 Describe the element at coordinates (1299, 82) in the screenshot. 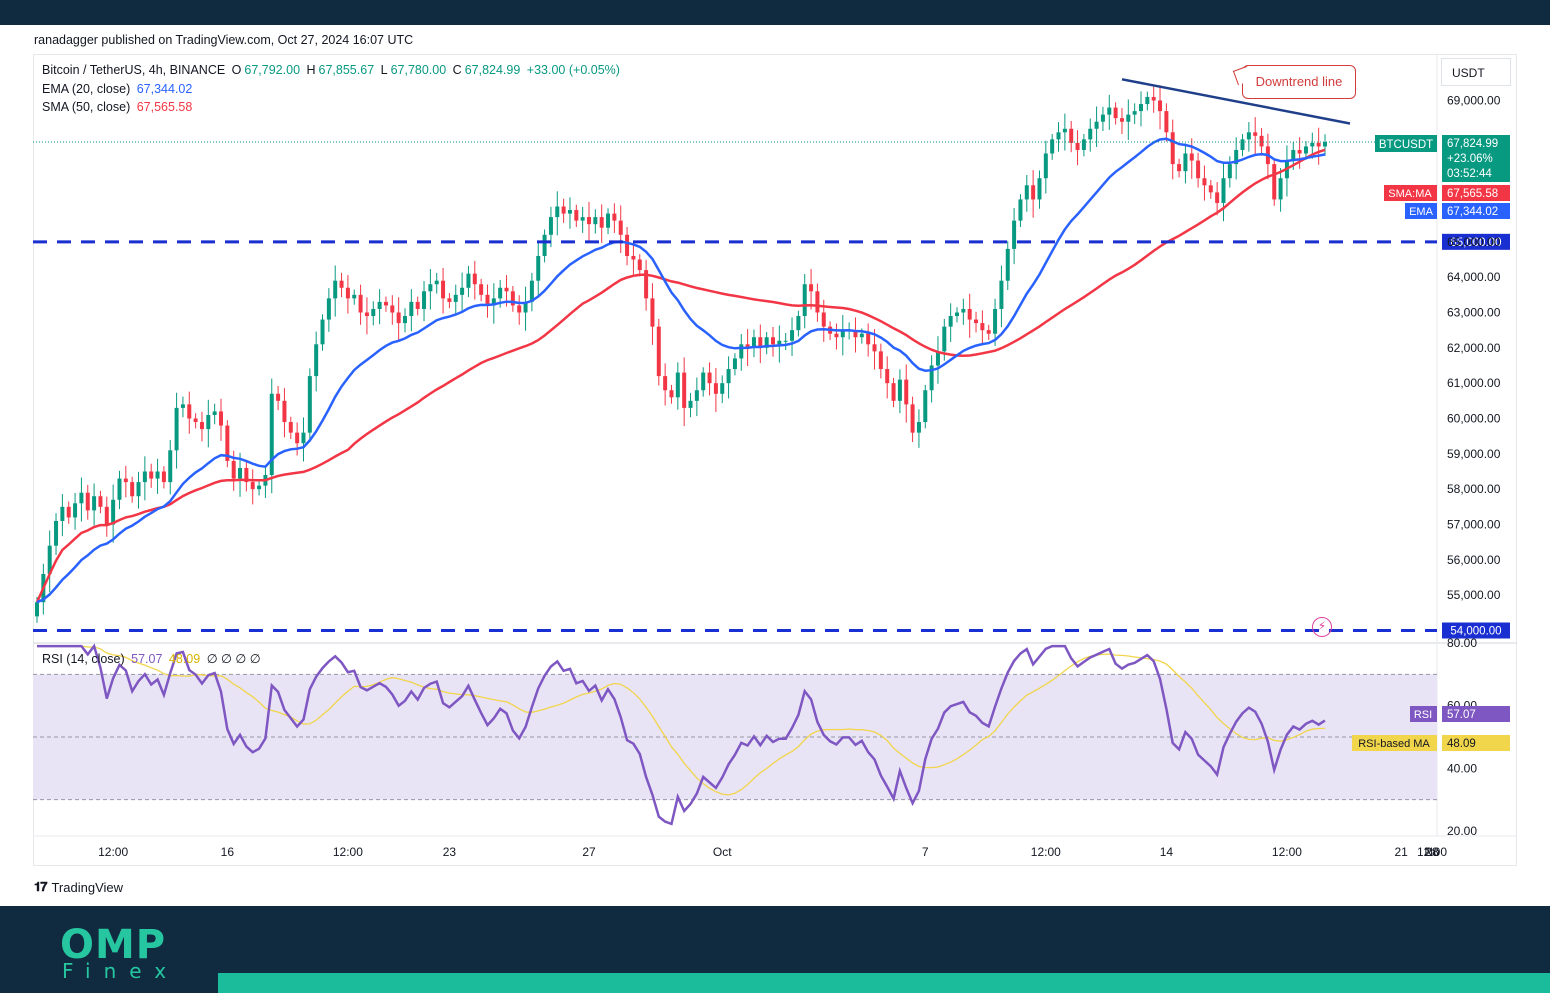

I see `downtrend-callout: Downtrend line` at that location.